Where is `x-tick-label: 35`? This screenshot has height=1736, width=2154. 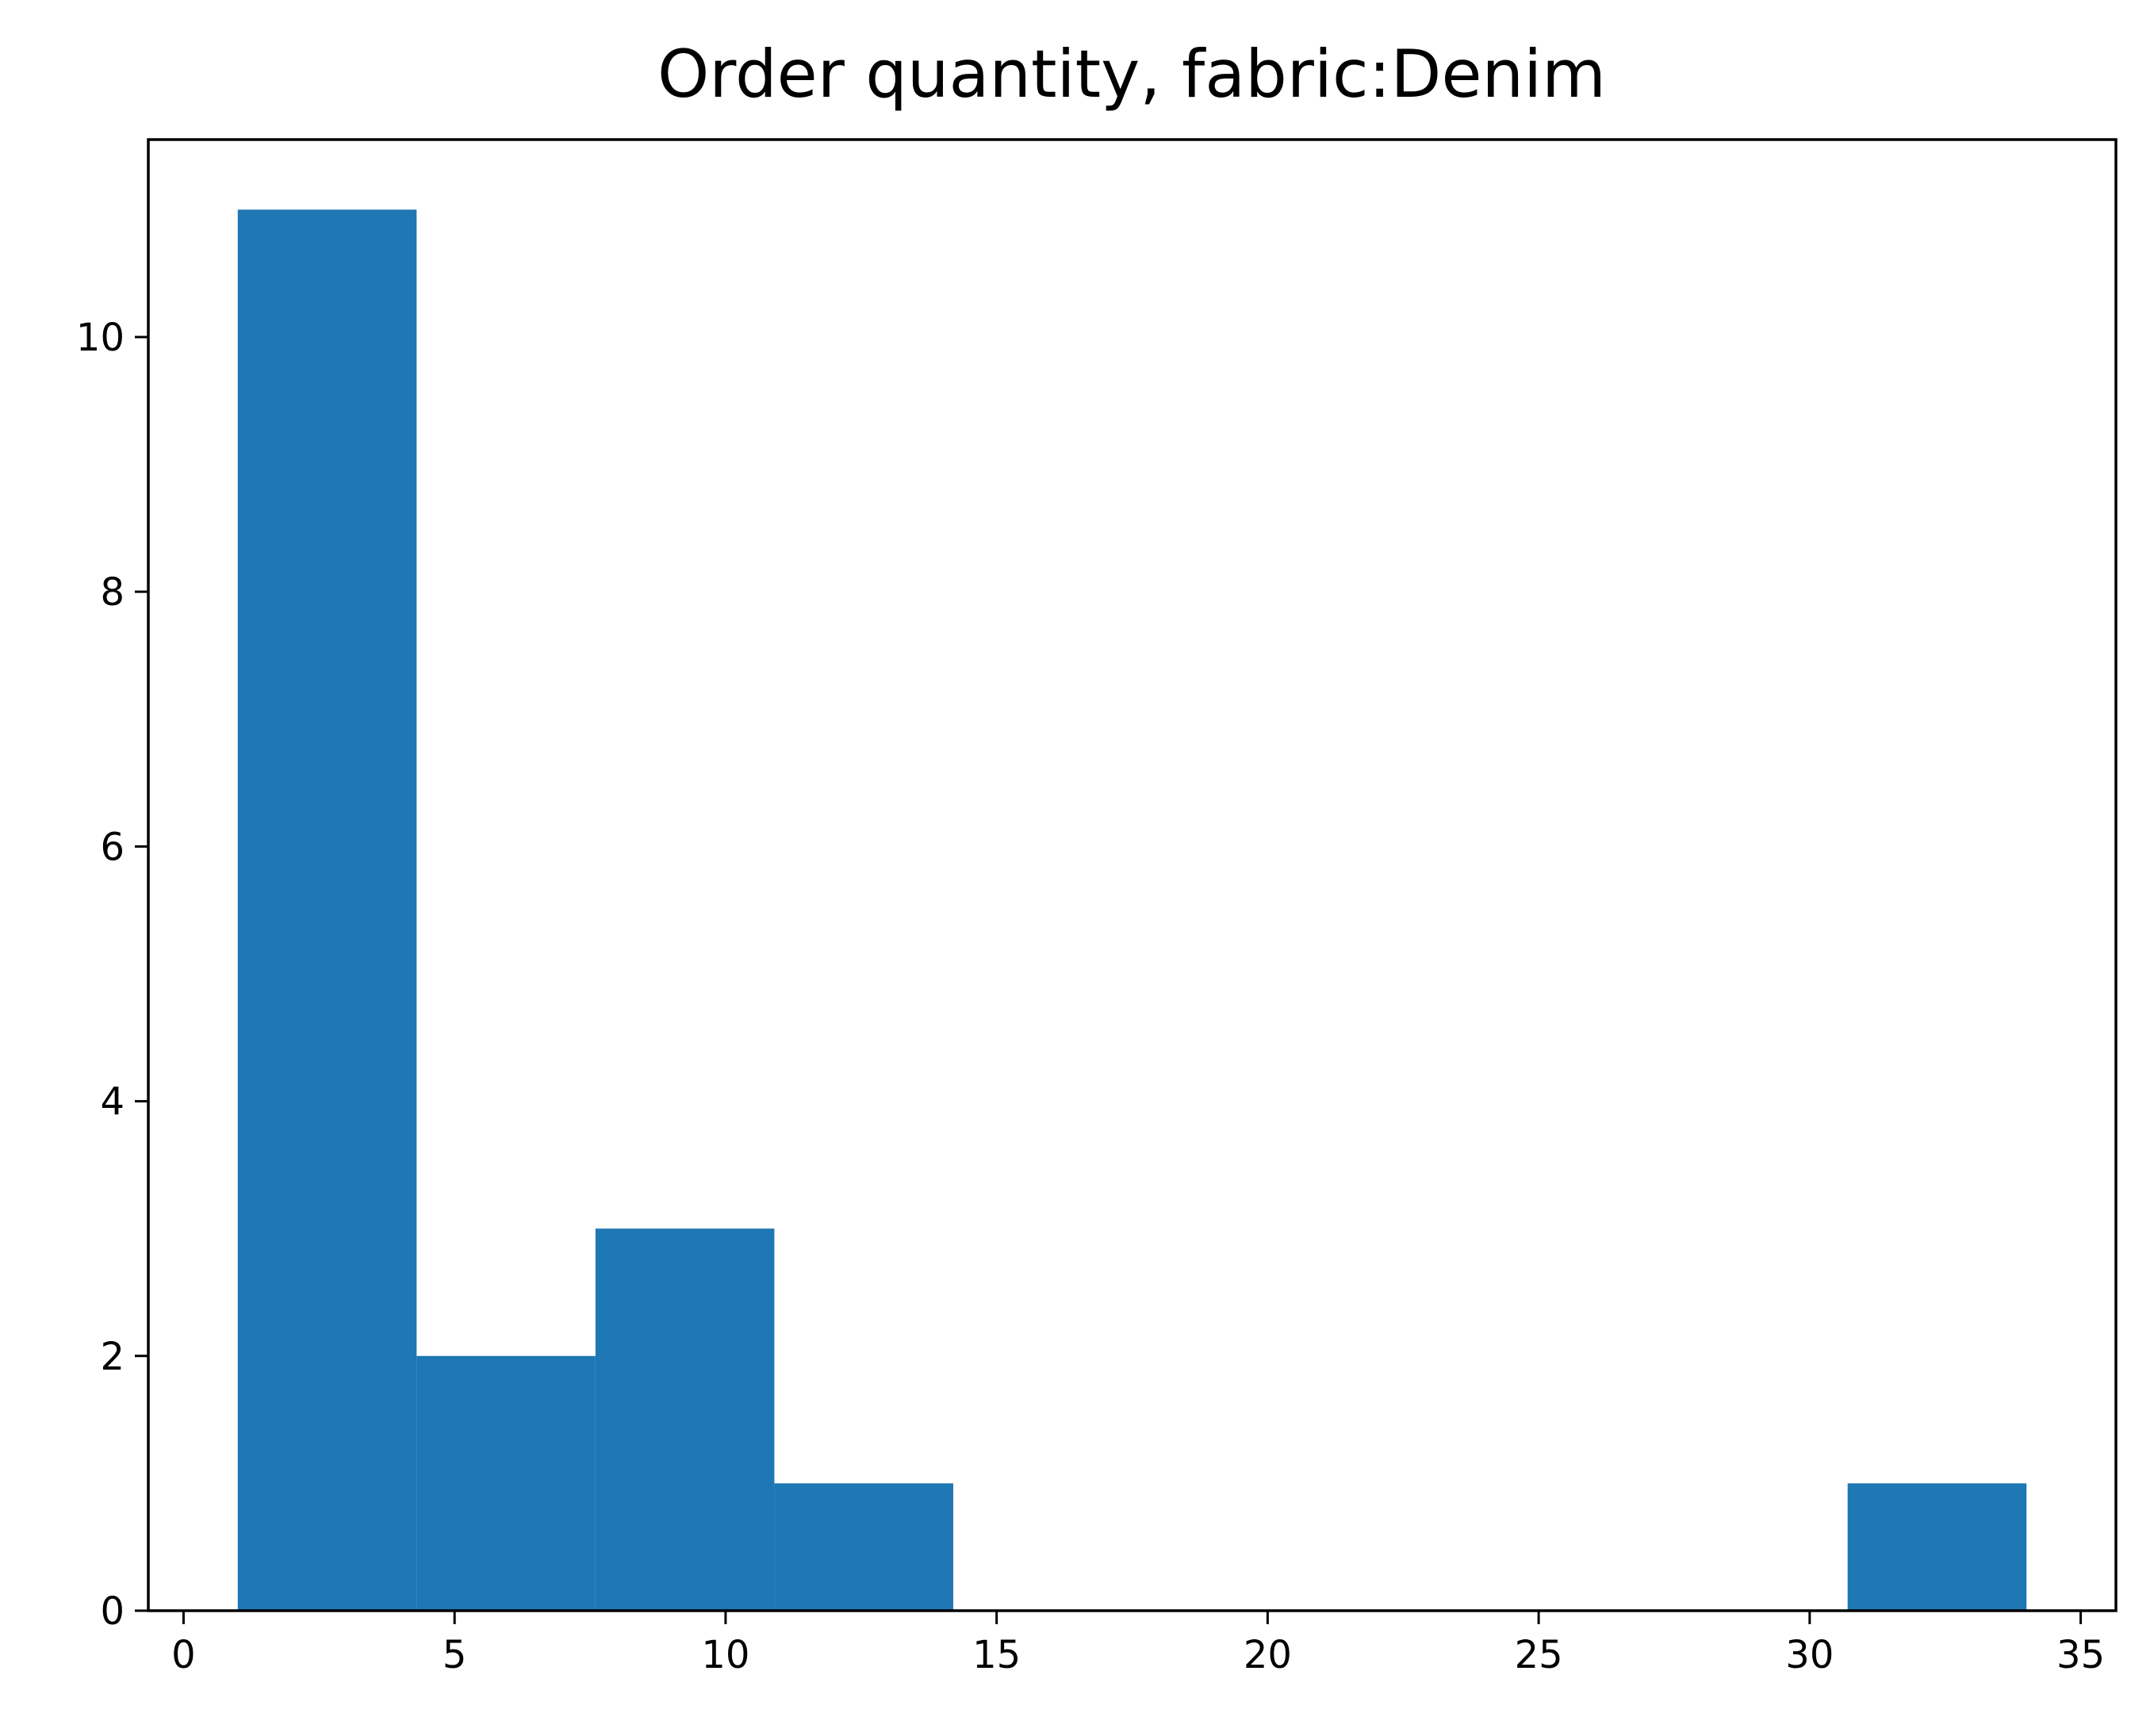 x-tick-label: 35 is located at coordinates (2080, 1655).